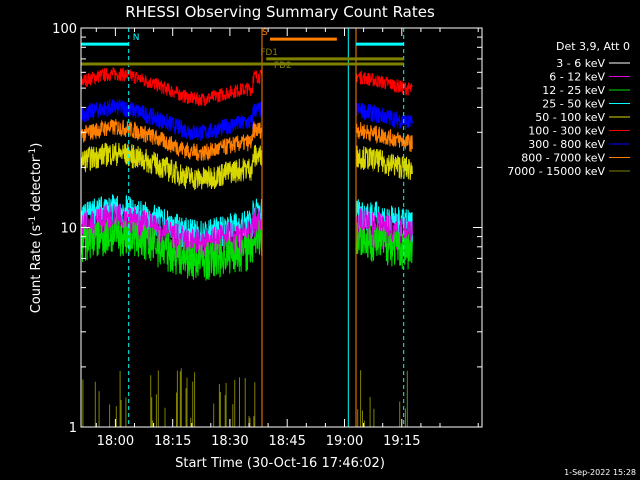 Image resolution: width=640 pixels, height=480 pixels. What do you see at coordinates (283, 66) in the screenshot?
I see `flag-fd2-label: FD2` at bounding box center [283, 66].